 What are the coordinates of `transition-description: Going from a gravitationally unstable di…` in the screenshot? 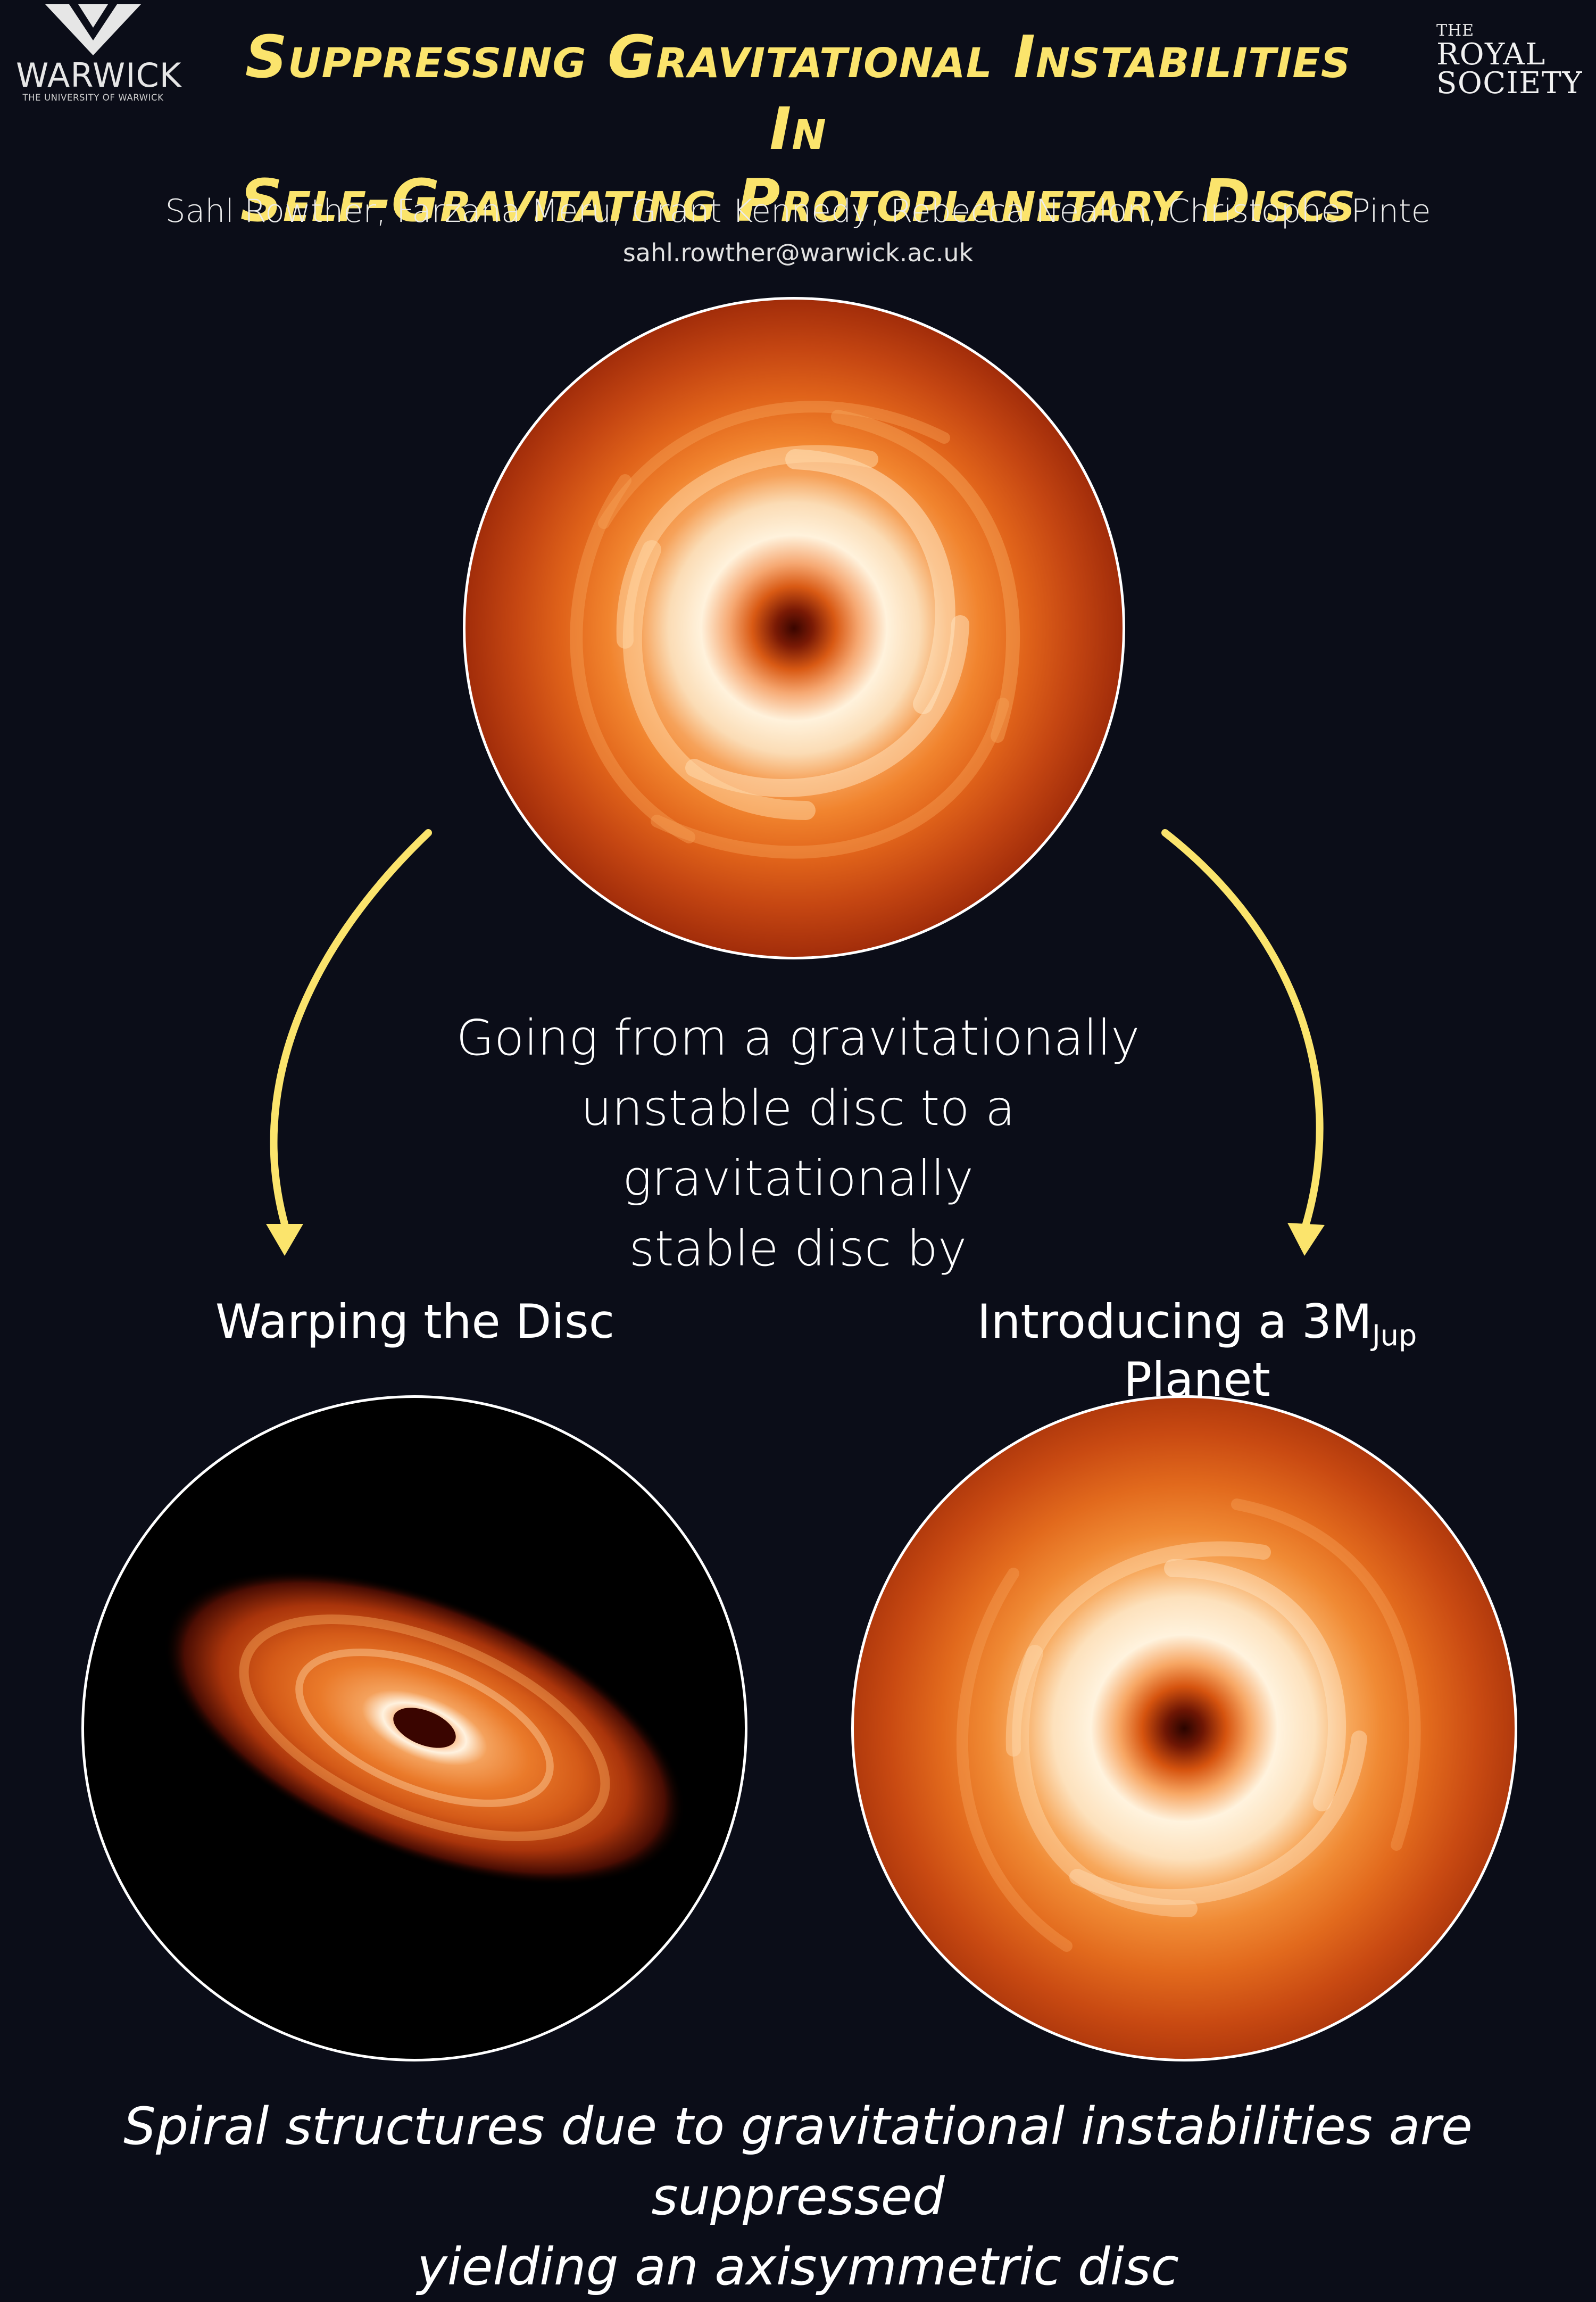 It's located at (798, 1143).